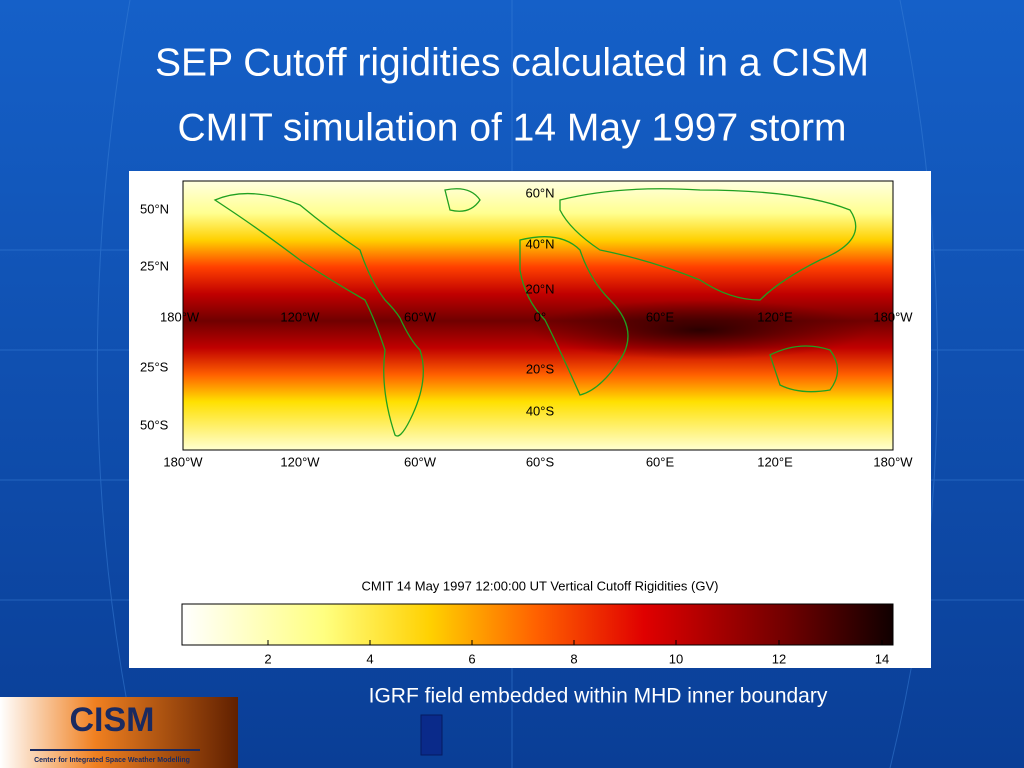 This screenshot has height=768, width=1024. I want to click on left-labels: 50°N 25°N 180°W 25°S 50°S, so click(170, 316).